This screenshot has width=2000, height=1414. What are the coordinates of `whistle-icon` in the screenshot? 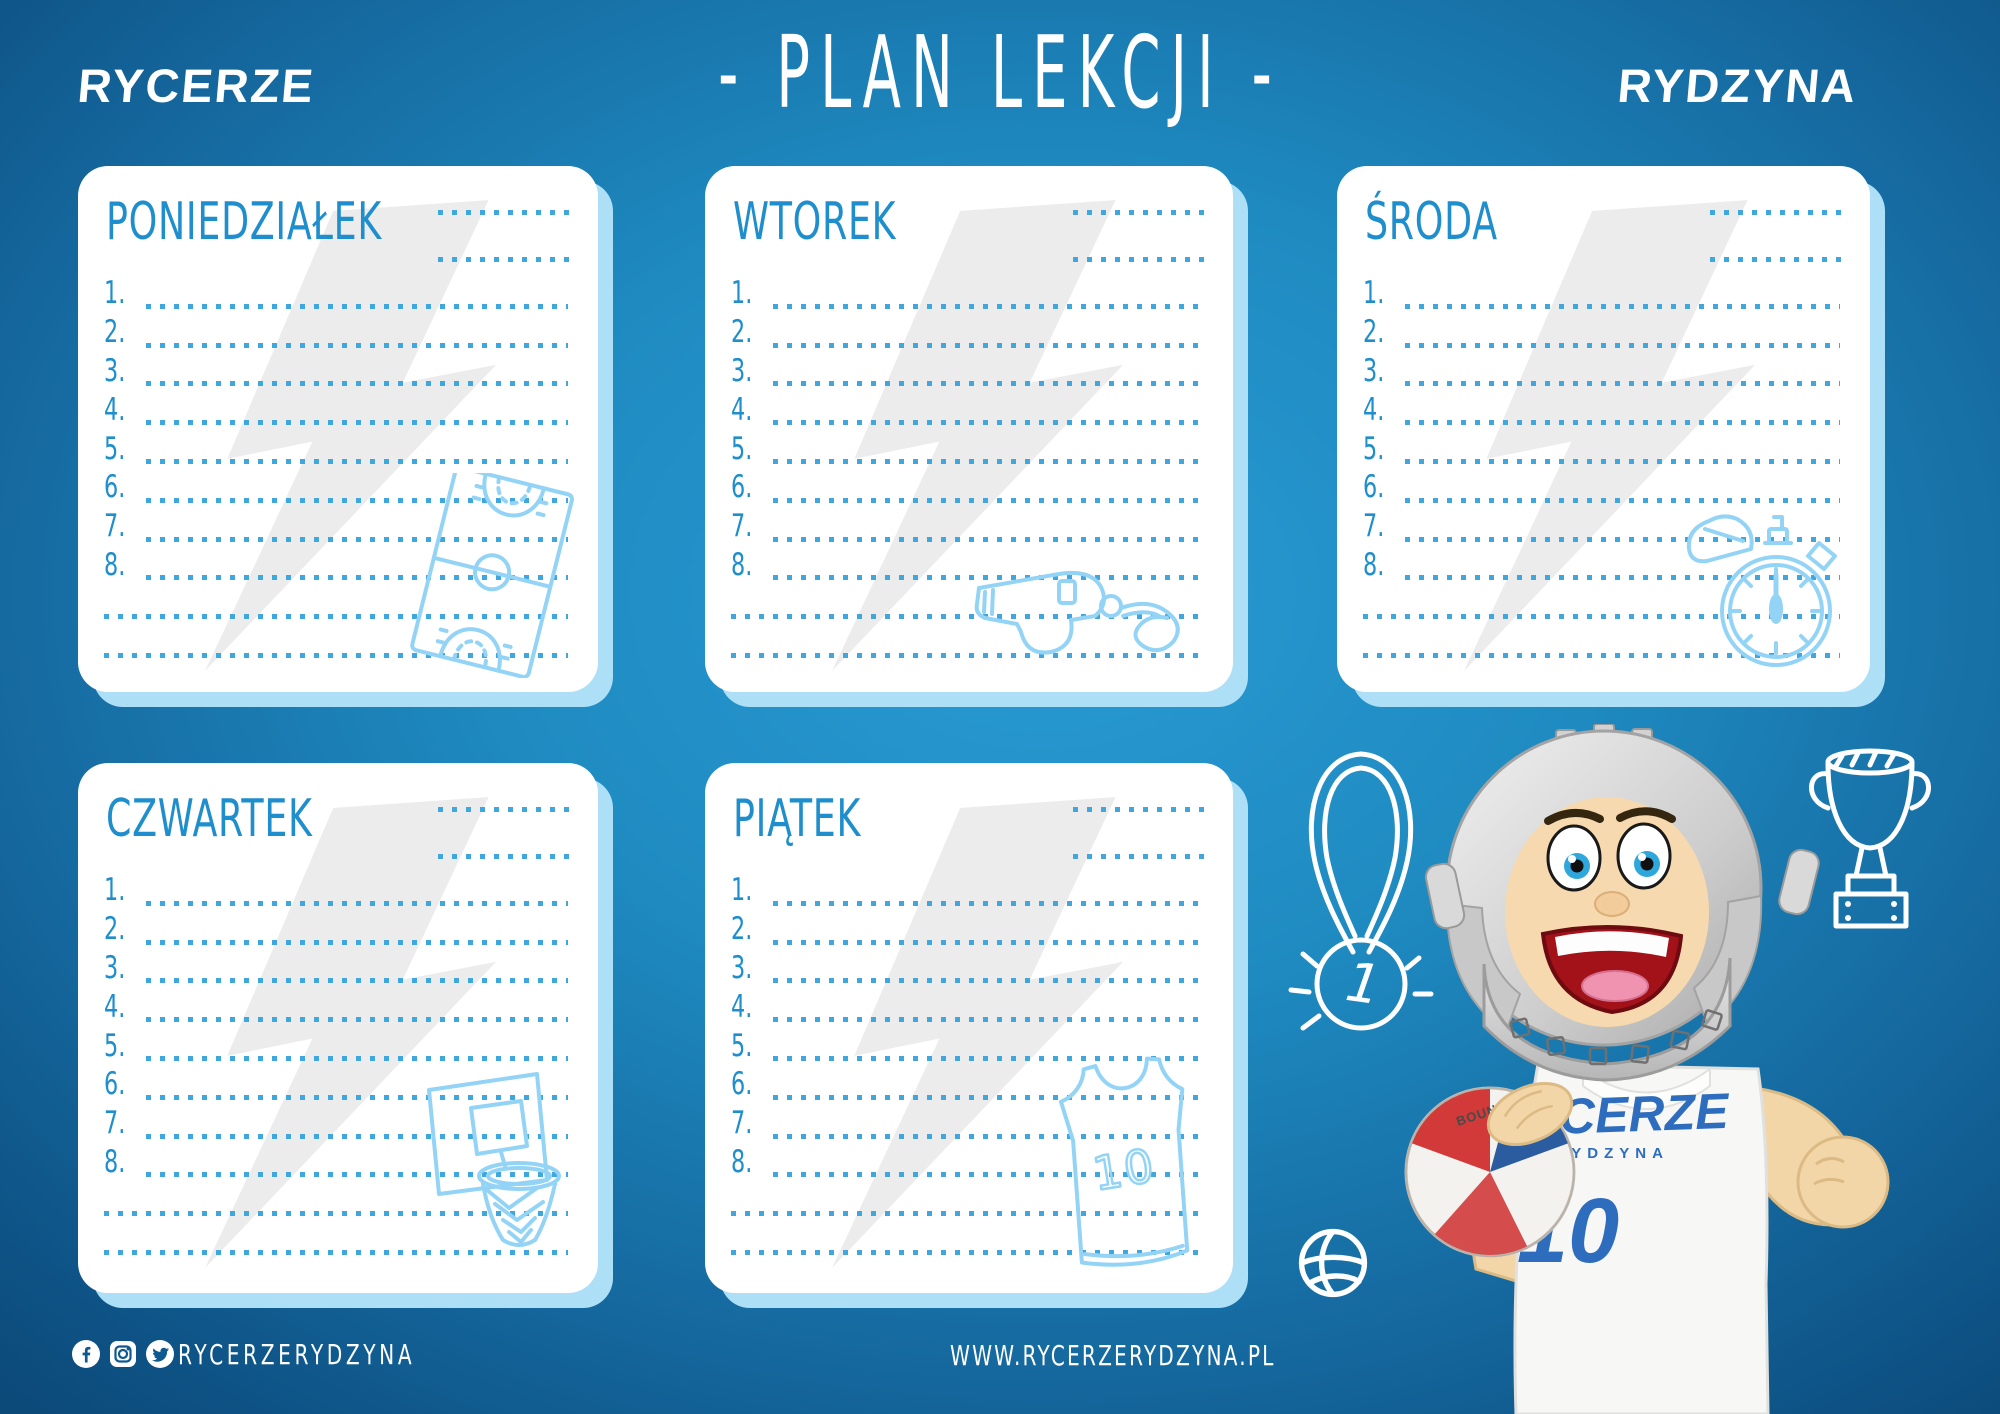 It's located at (1077, 612).